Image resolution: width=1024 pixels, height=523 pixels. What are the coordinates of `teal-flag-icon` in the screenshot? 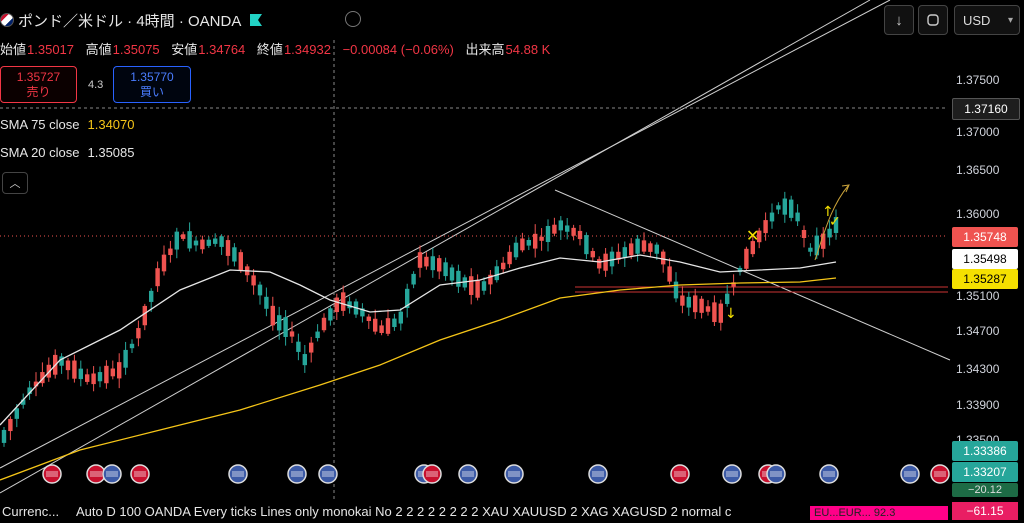 It's located at (256, 20).